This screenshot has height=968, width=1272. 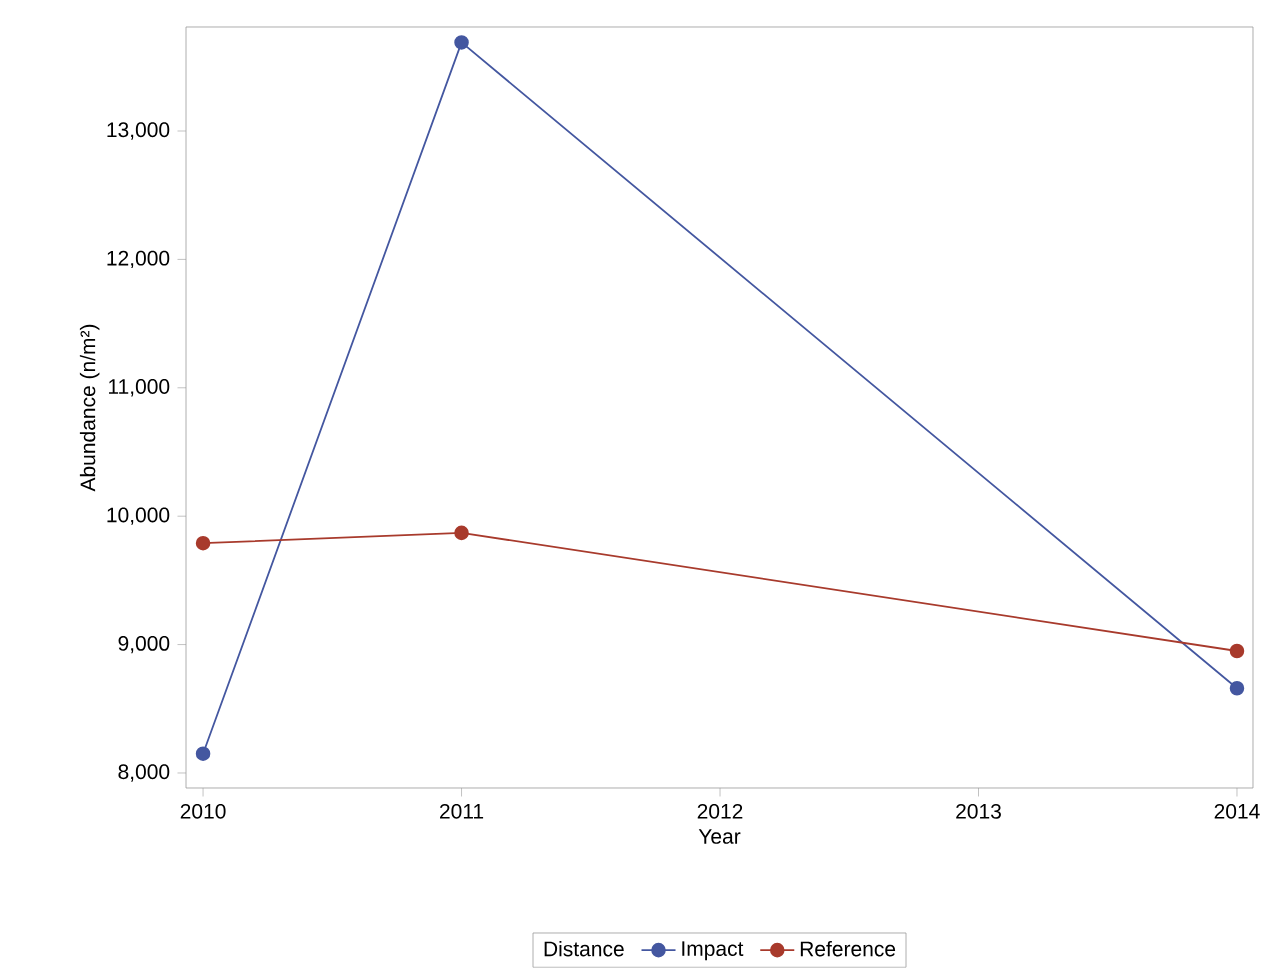 I want to click on y-tick-label: 8,000, so click(x=144, y=773).